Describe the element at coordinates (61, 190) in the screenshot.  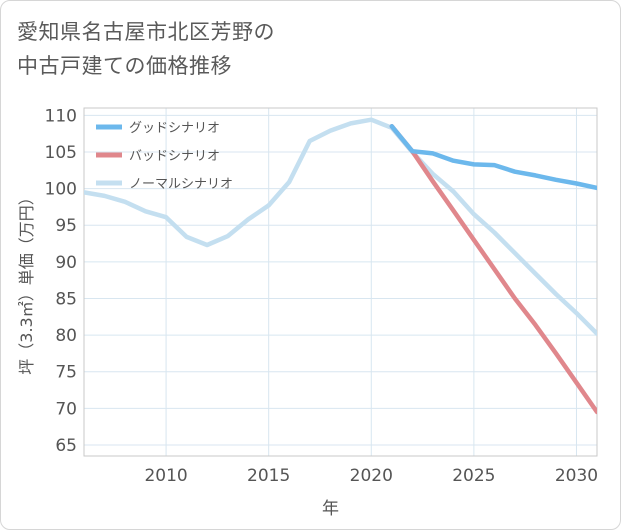
I see `y-tick-label: 100` at that location.